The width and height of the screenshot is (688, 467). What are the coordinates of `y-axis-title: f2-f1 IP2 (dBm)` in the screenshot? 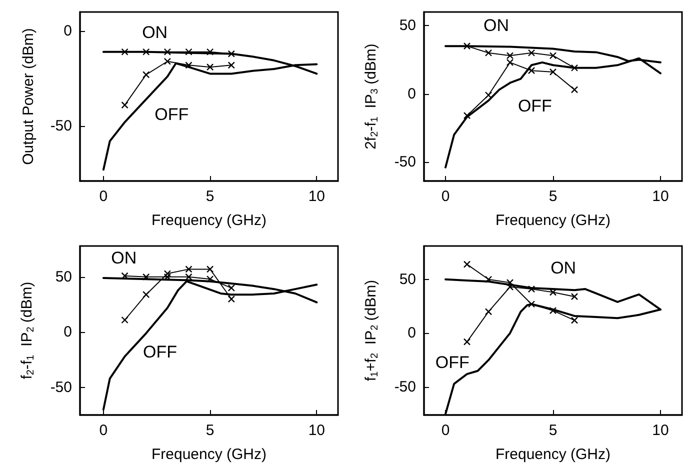 It's located at (27, 330).